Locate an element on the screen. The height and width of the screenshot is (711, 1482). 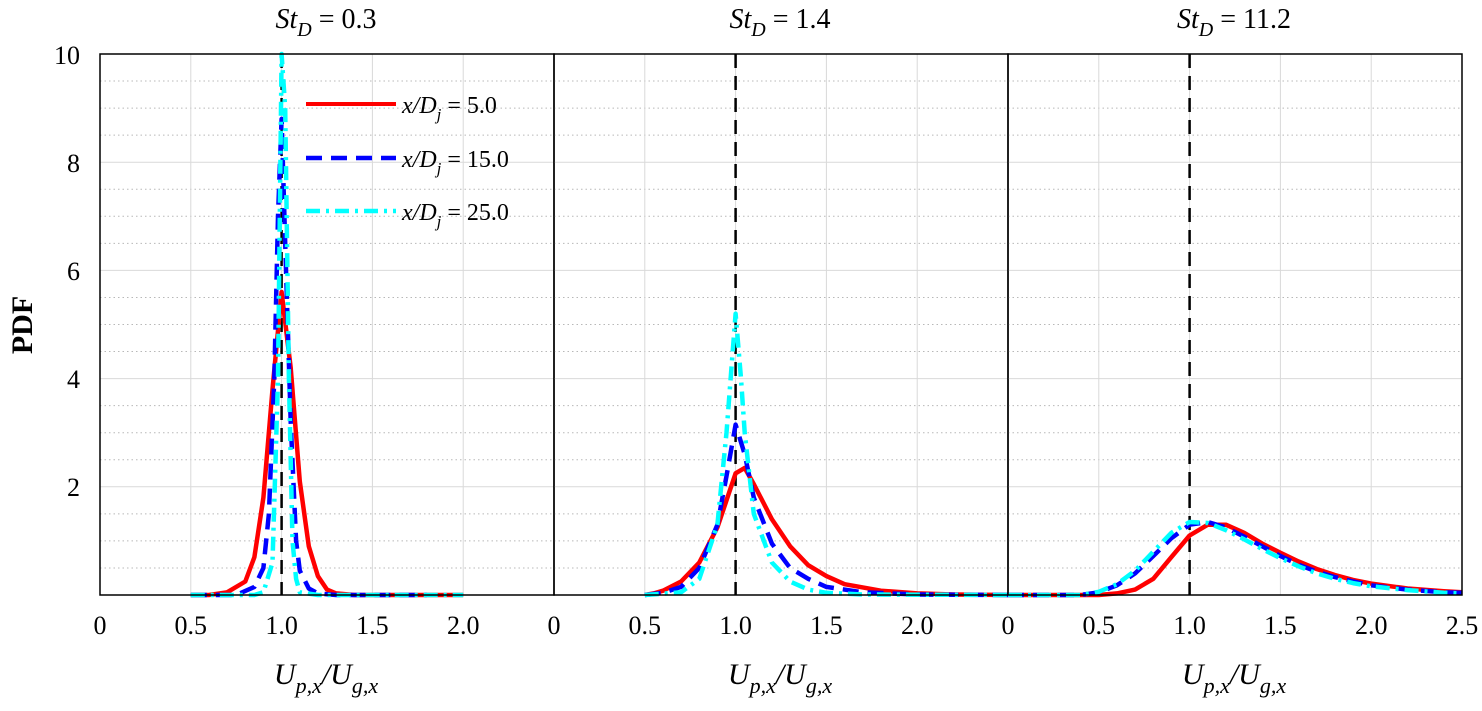
y-tick-labels: 2 4 6 8 10 is located at coordinates (67, 271).